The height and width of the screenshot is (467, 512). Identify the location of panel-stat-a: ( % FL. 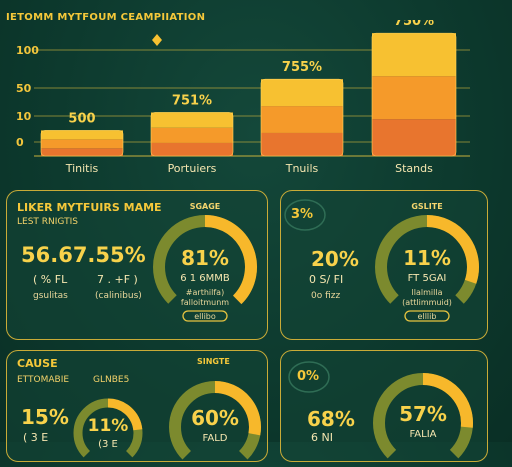
(50, 279).